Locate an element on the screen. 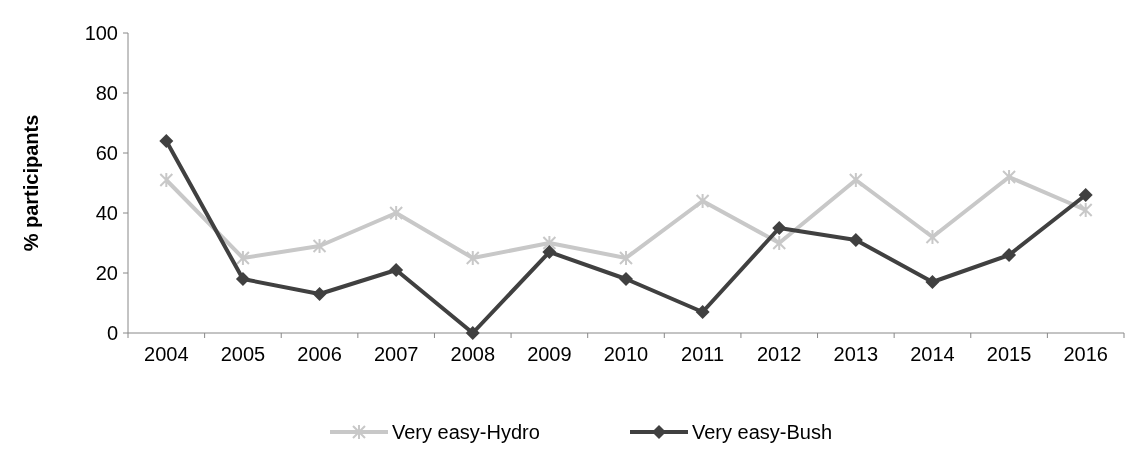 Image resolution: width=1138 pixels, height=464 pixels. x-tick-label: 2009 is located at coordinates (549, 354).